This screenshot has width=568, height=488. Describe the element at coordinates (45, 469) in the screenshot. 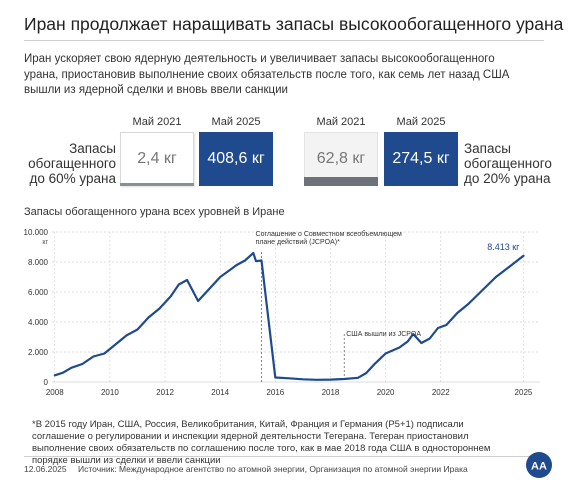

I see `publish-date: 12.06.2025` at that location.